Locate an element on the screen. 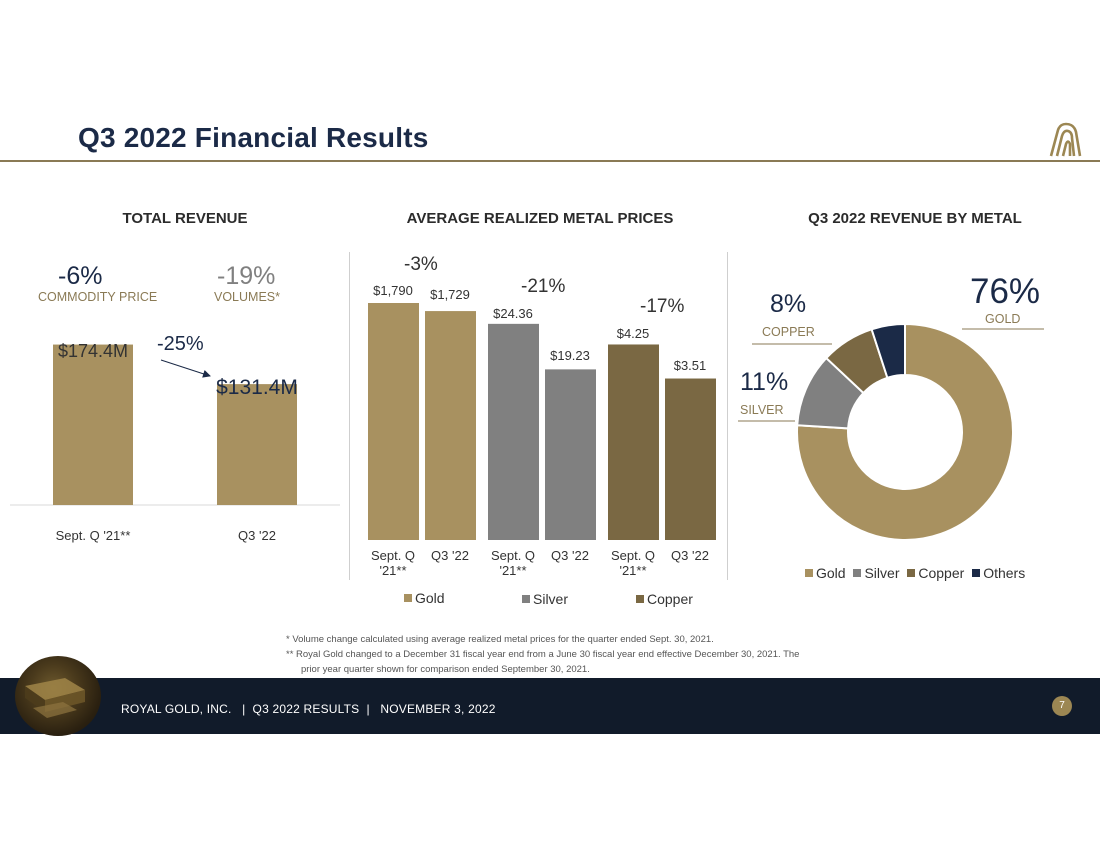 The image size is (1100, 849). donut-slice-gold is located at coordinates (905, 431).